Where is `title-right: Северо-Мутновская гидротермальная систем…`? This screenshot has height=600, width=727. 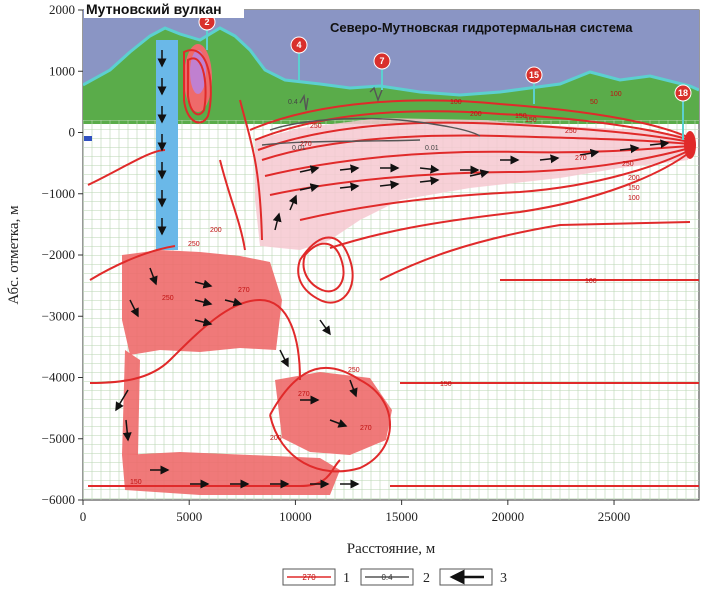 title-right: Северо-Мутновская гидротермальная систем… is located at coordinates (481, 27).